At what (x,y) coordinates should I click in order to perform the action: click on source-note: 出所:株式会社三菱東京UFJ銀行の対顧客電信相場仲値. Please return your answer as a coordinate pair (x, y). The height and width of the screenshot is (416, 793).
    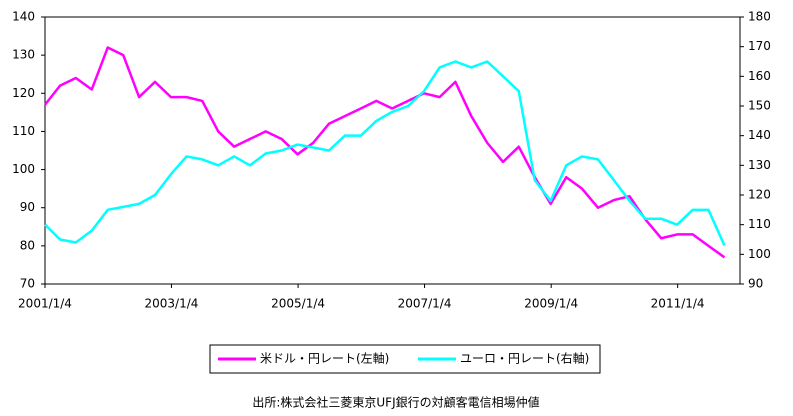
    Looking at the image, I should click on (395, 402).